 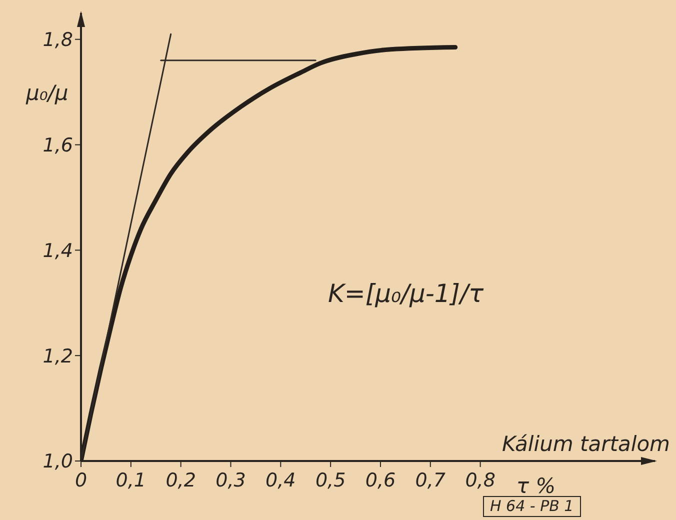 I want to click on y-tick-label: 1,4, so click(x=57, y=251).